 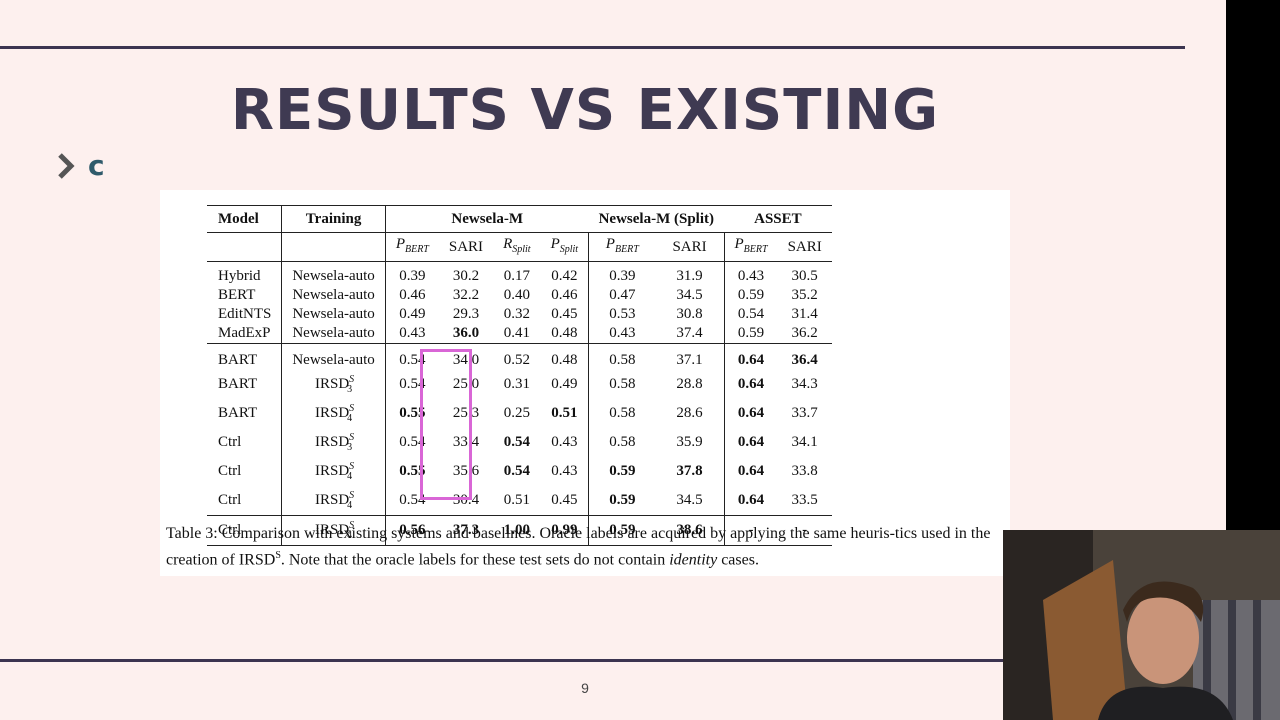 I want to click on presenter-video-frame, so click(x=1141, y=625).